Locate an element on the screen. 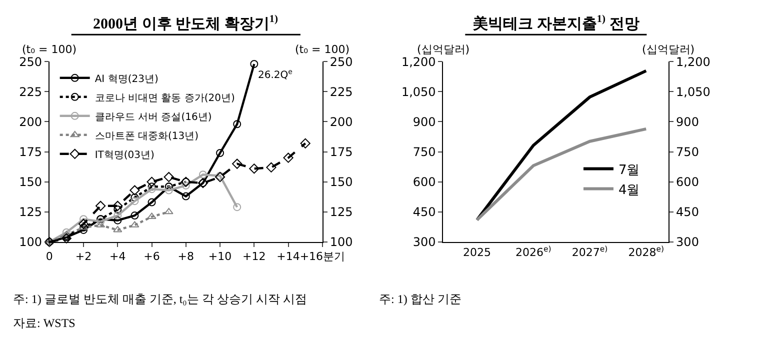  x-tick-label: +12 is located at coordinates (254, 257).